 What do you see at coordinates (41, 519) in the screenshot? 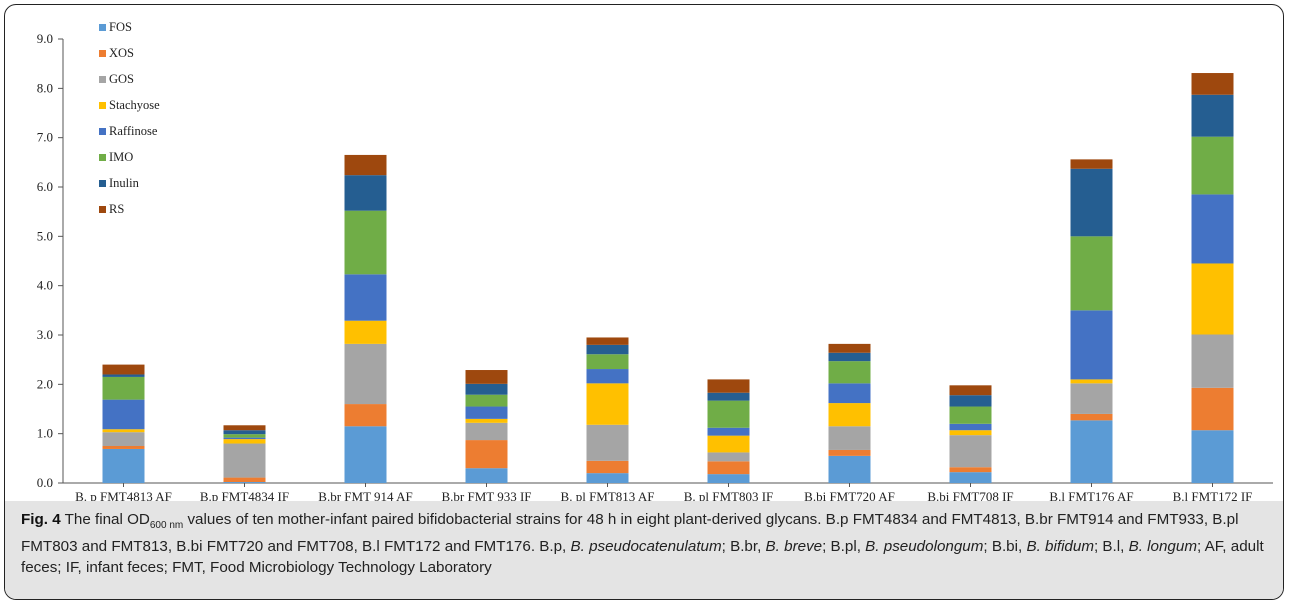
I see `caption-label: Fig. 4` at bounding box center [41, 519].